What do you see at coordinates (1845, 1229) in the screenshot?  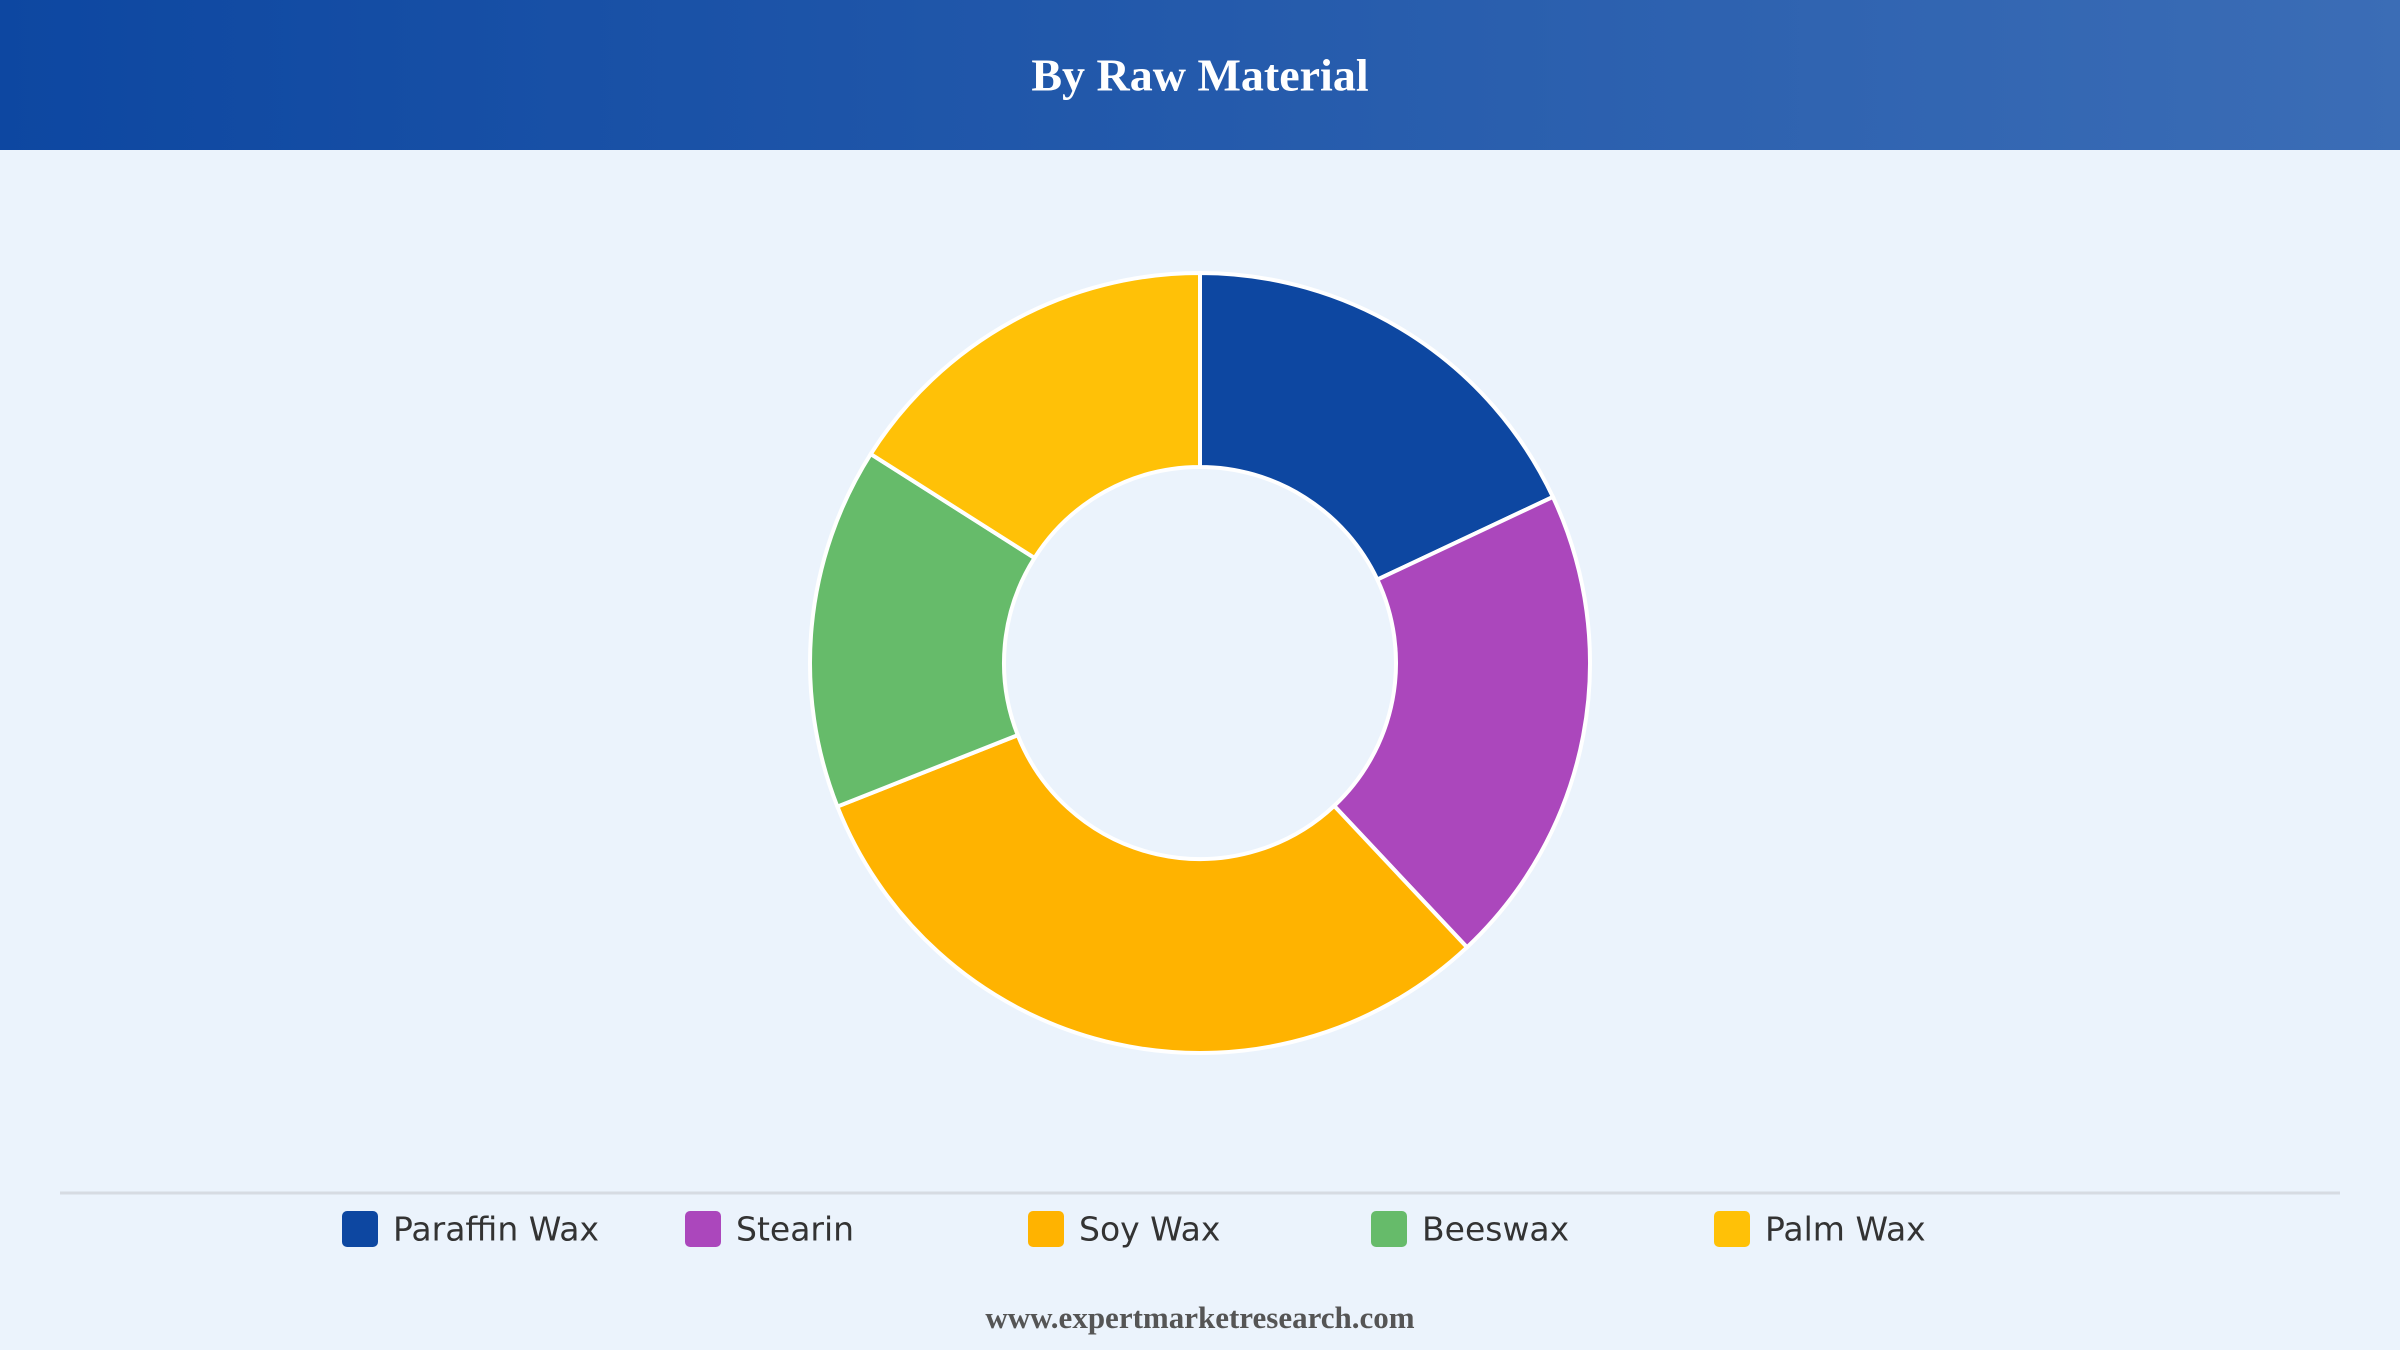 I see `legend-label: Palm Wax` at bounding box center [1845, 1229].